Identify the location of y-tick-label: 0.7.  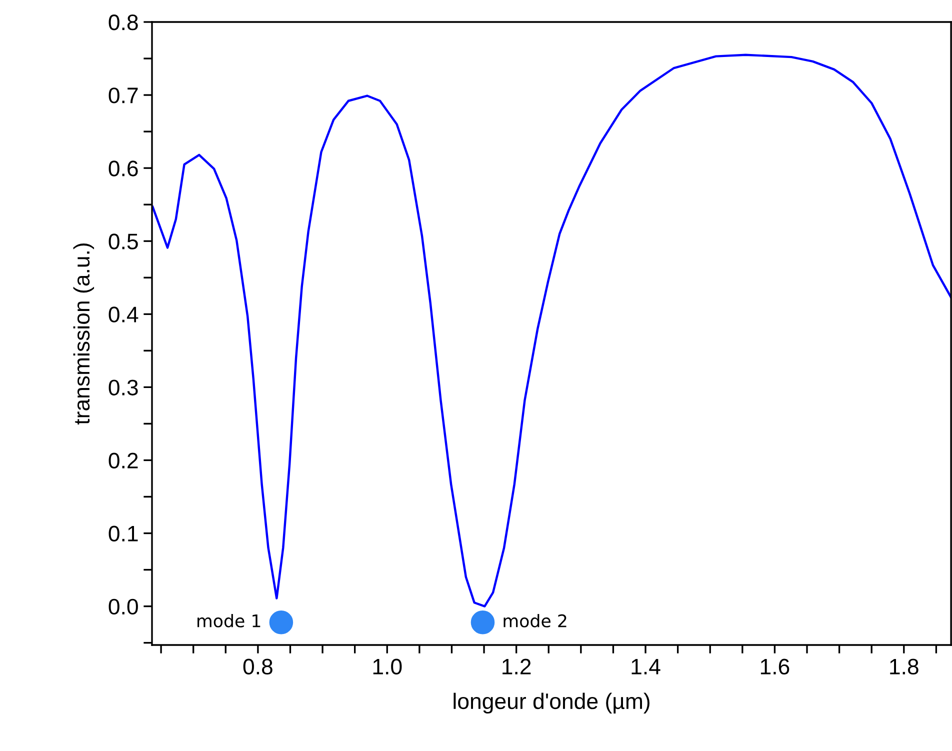
(123, 96).